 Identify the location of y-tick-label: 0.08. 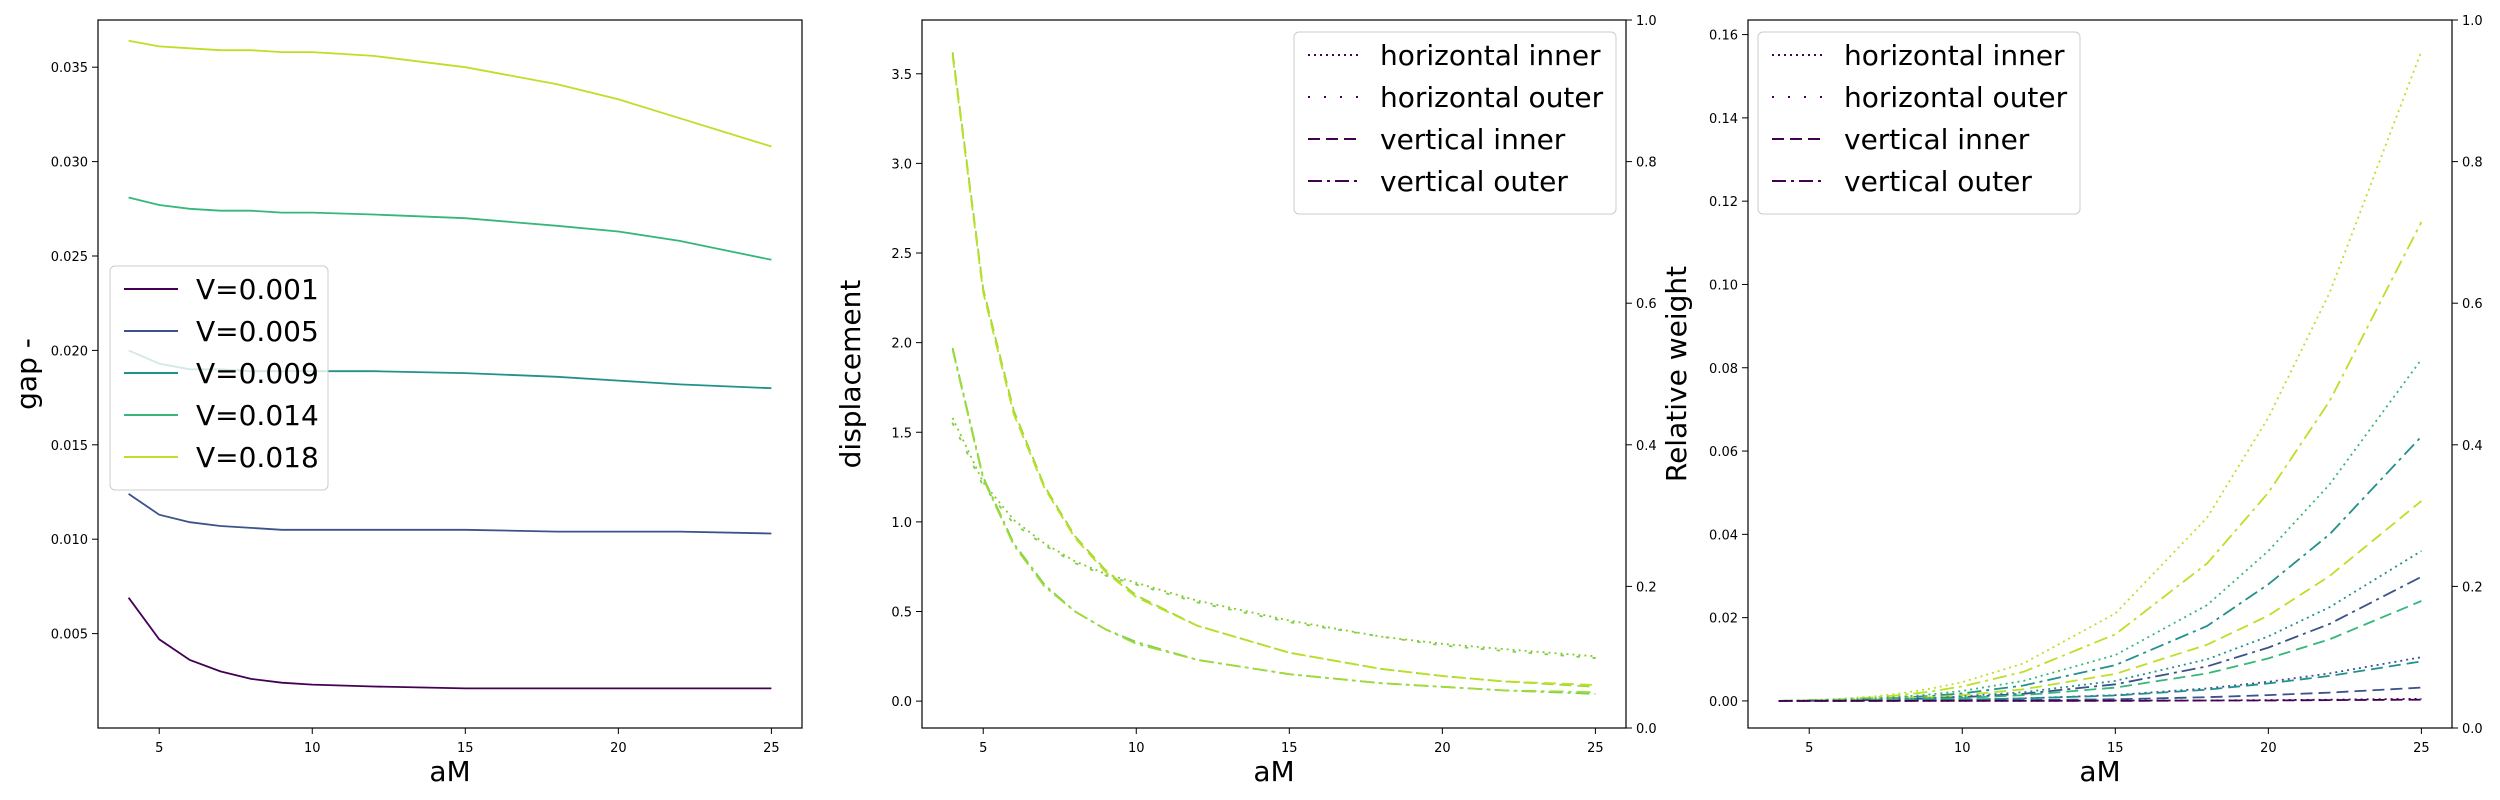
(1723, 369).